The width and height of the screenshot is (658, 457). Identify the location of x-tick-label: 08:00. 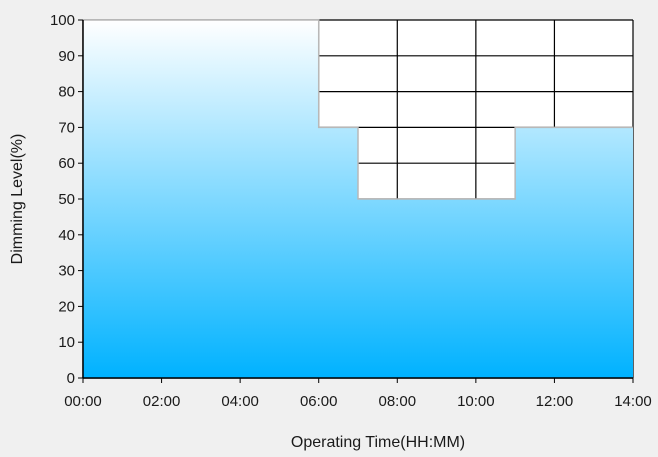
(398, 401).